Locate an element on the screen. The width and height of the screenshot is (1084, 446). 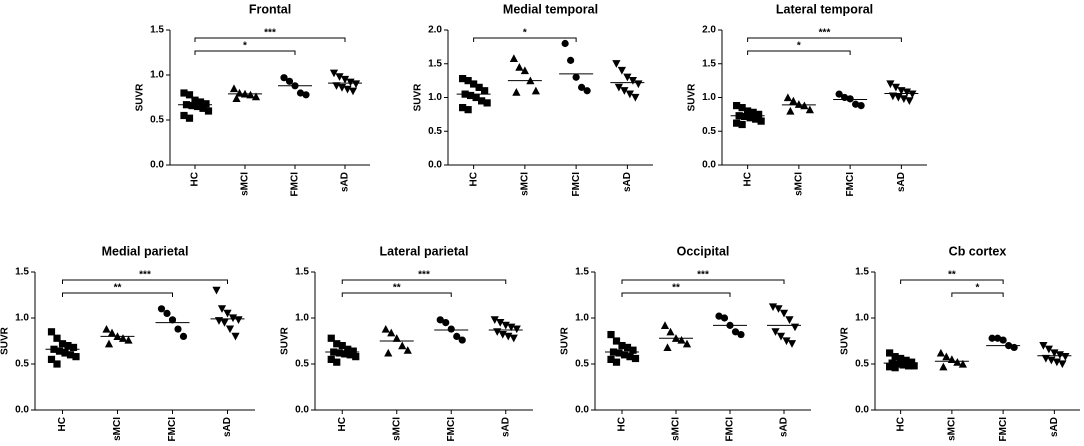
y-tick-label: 0.0 is located at coordinates (22, 410).